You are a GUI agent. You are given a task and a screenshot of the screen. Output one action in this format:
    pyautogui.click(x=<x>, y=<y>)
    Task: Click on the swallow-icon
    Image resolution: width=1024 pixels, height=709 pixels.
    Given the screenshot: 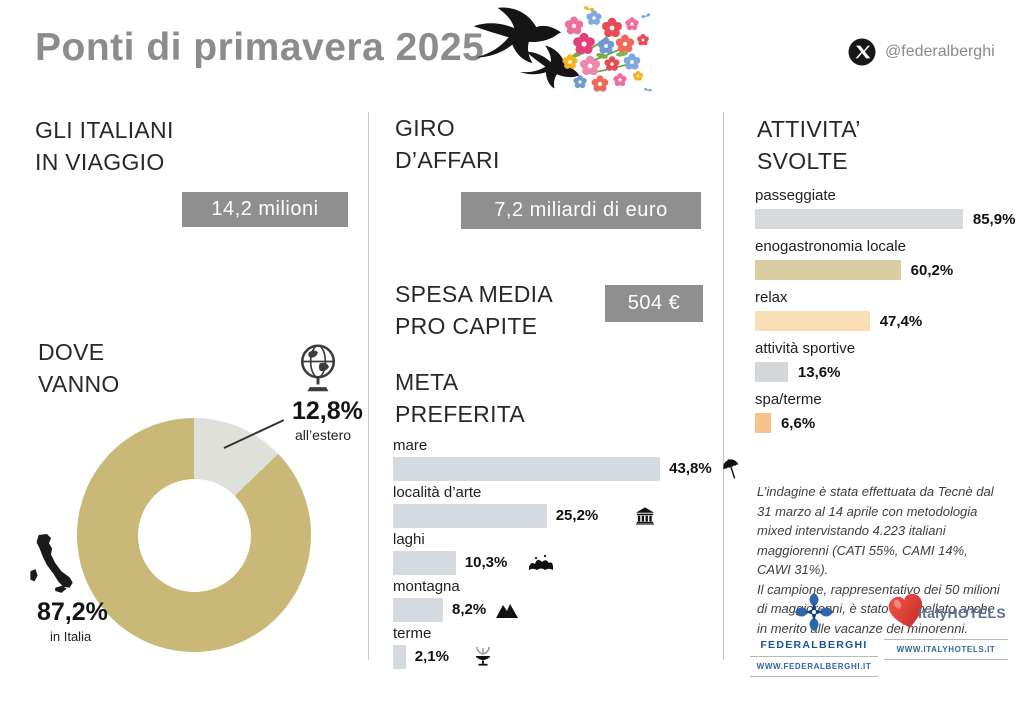 What is the action you would take?
    pyautogui.click(x=517, y=35)
    